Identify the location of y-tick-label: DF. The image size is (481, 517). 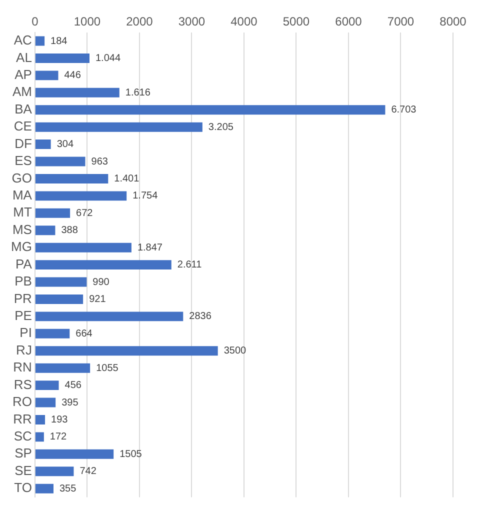
(23, 143).